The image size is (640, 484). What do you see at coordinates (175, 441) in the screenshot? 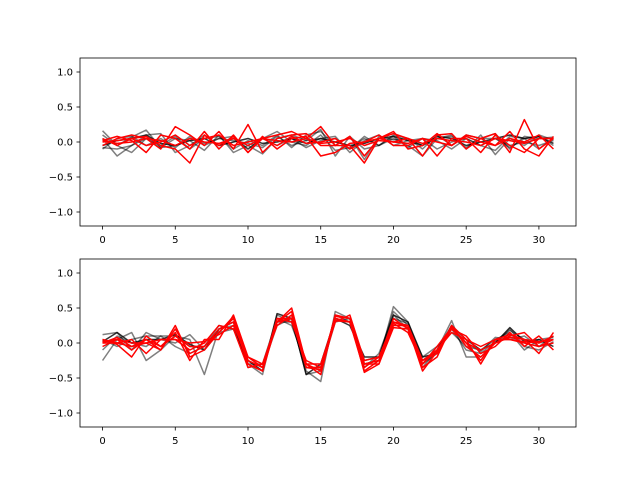
I see `bottom-axes-x-tick-label: 5` at bounding box center [175, 441].